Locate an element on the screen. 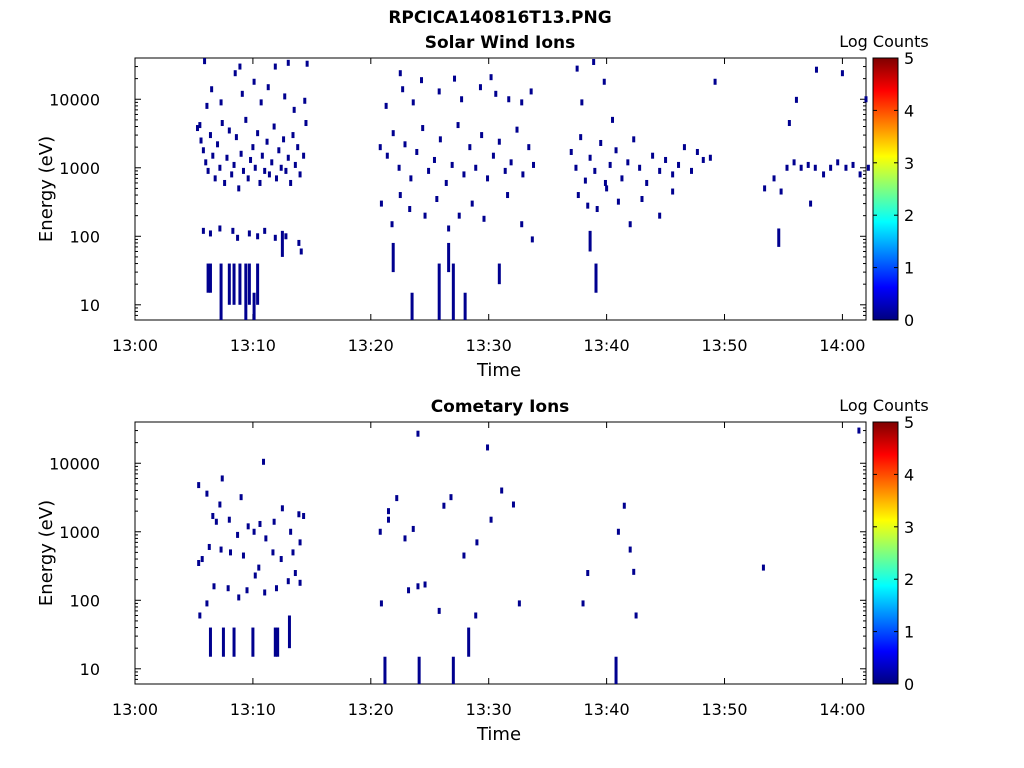 This screenshot has width=1024, height=768. y-axis-label: Energy (eV) is located at coordinates (46, 553).